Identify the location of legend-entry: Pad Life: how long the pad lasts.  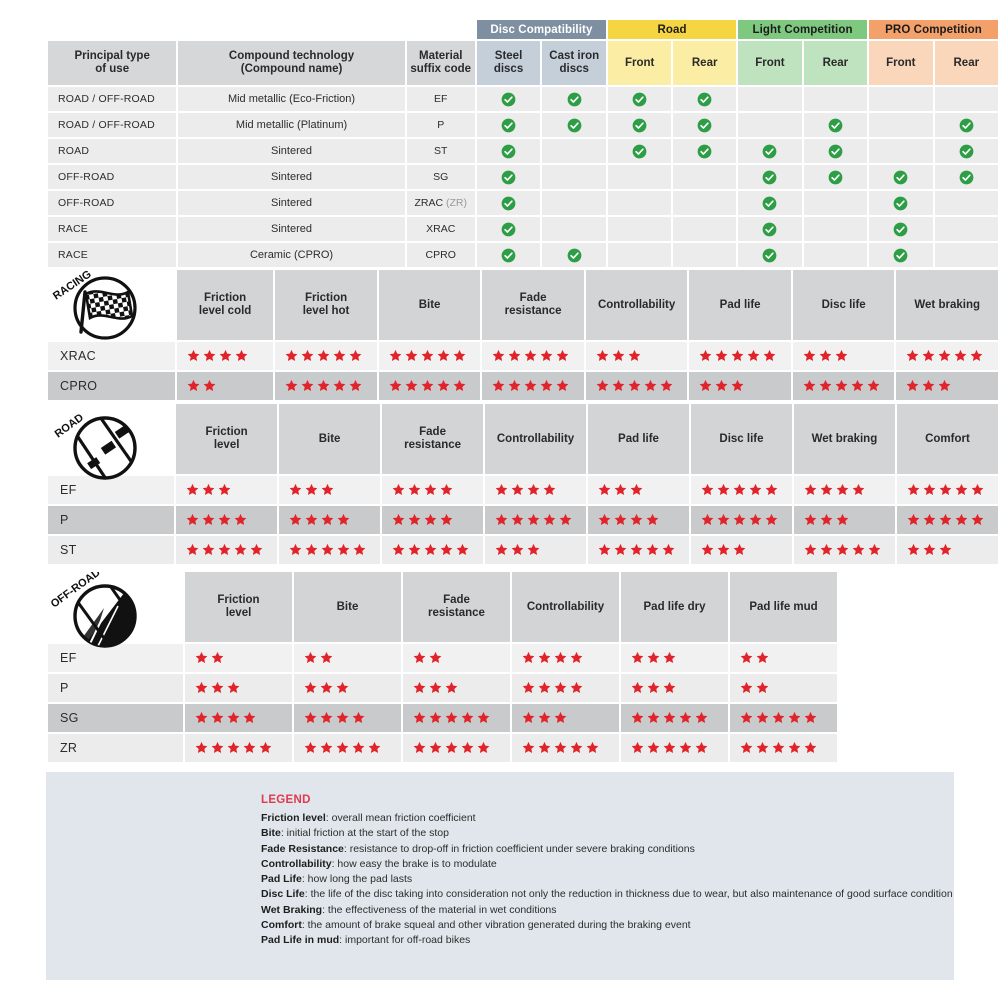
(607, 879).